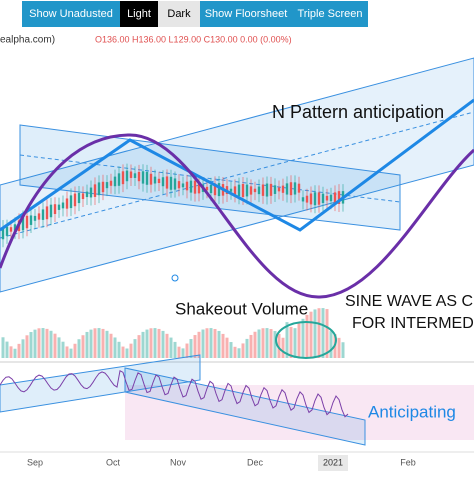 This screenshot has width=474, height=479. What do you see at coordinates (100, 383) in the screenshot?
I see `channel` at bounding box center [100, 383].